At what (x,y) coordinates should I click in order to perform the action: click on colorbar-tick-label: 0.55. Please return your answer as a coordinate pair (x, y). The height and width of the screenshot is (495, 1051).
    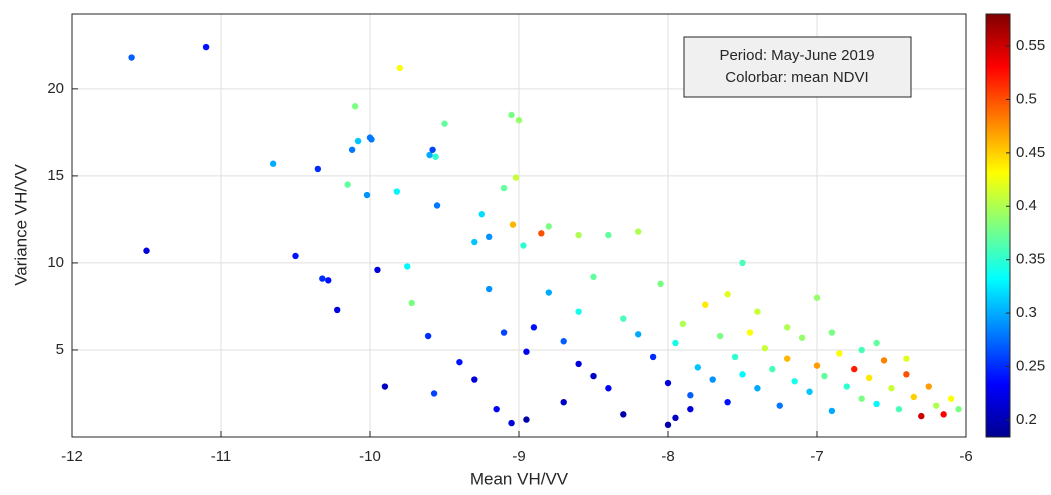
    Looking at the image, I should click on (1030, 45).